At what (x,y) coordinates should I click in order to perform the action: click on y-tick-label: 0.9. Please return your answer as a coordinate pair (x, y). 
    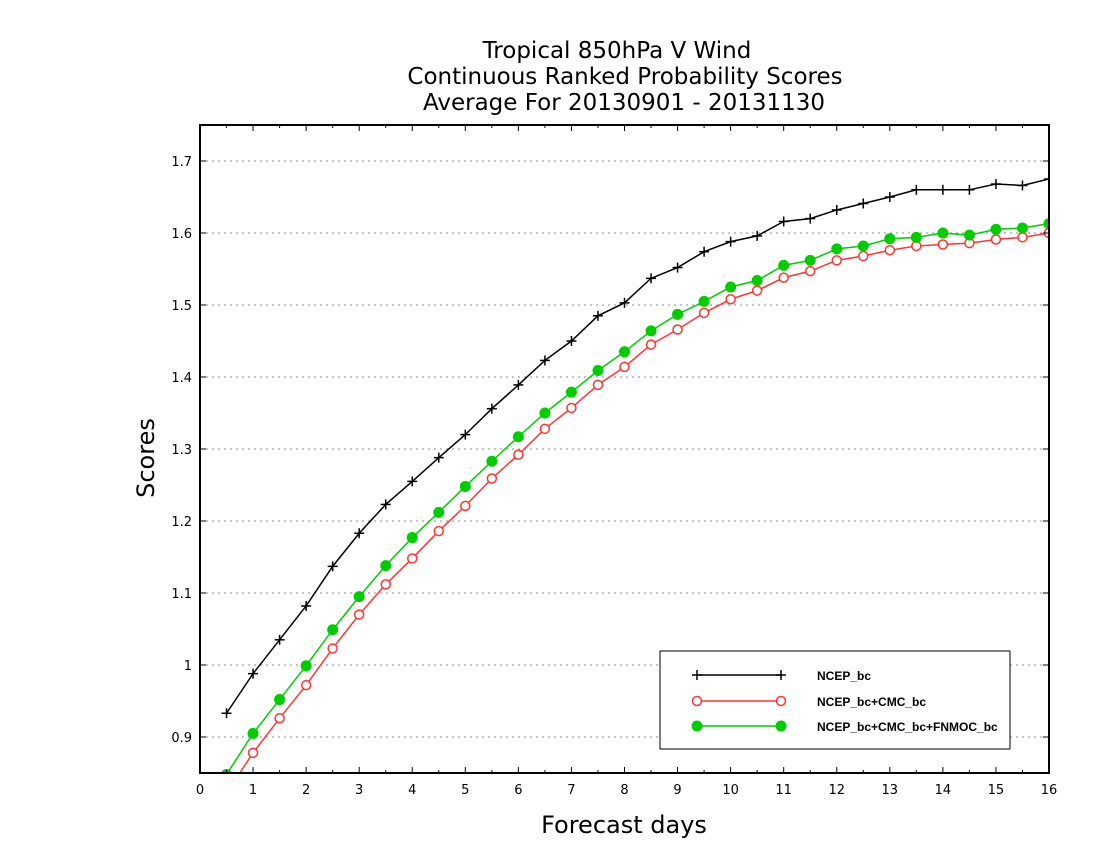
    Looking at the image, I should click on (181, 738).